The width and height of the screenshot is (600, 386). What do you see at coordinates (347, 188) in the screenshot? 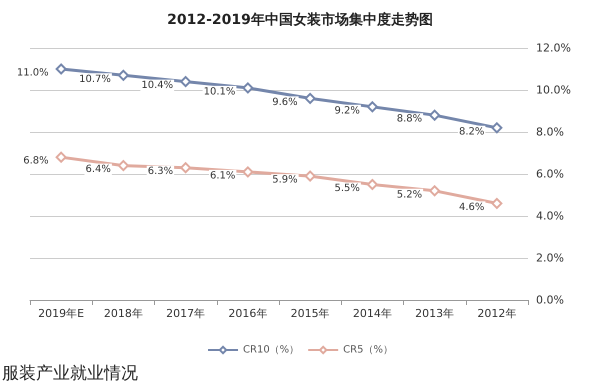
I see `data-label: 5.5%` at bounding box center [347, 188].